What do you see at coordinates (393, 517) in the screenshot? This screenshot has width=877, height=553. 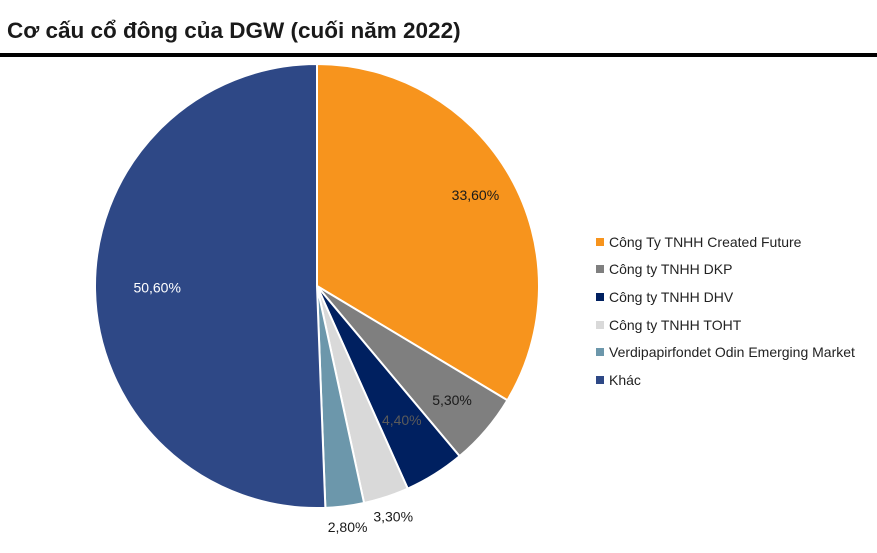 I see `slice-data-label: 3,30%` at bounding box center [393, 517].